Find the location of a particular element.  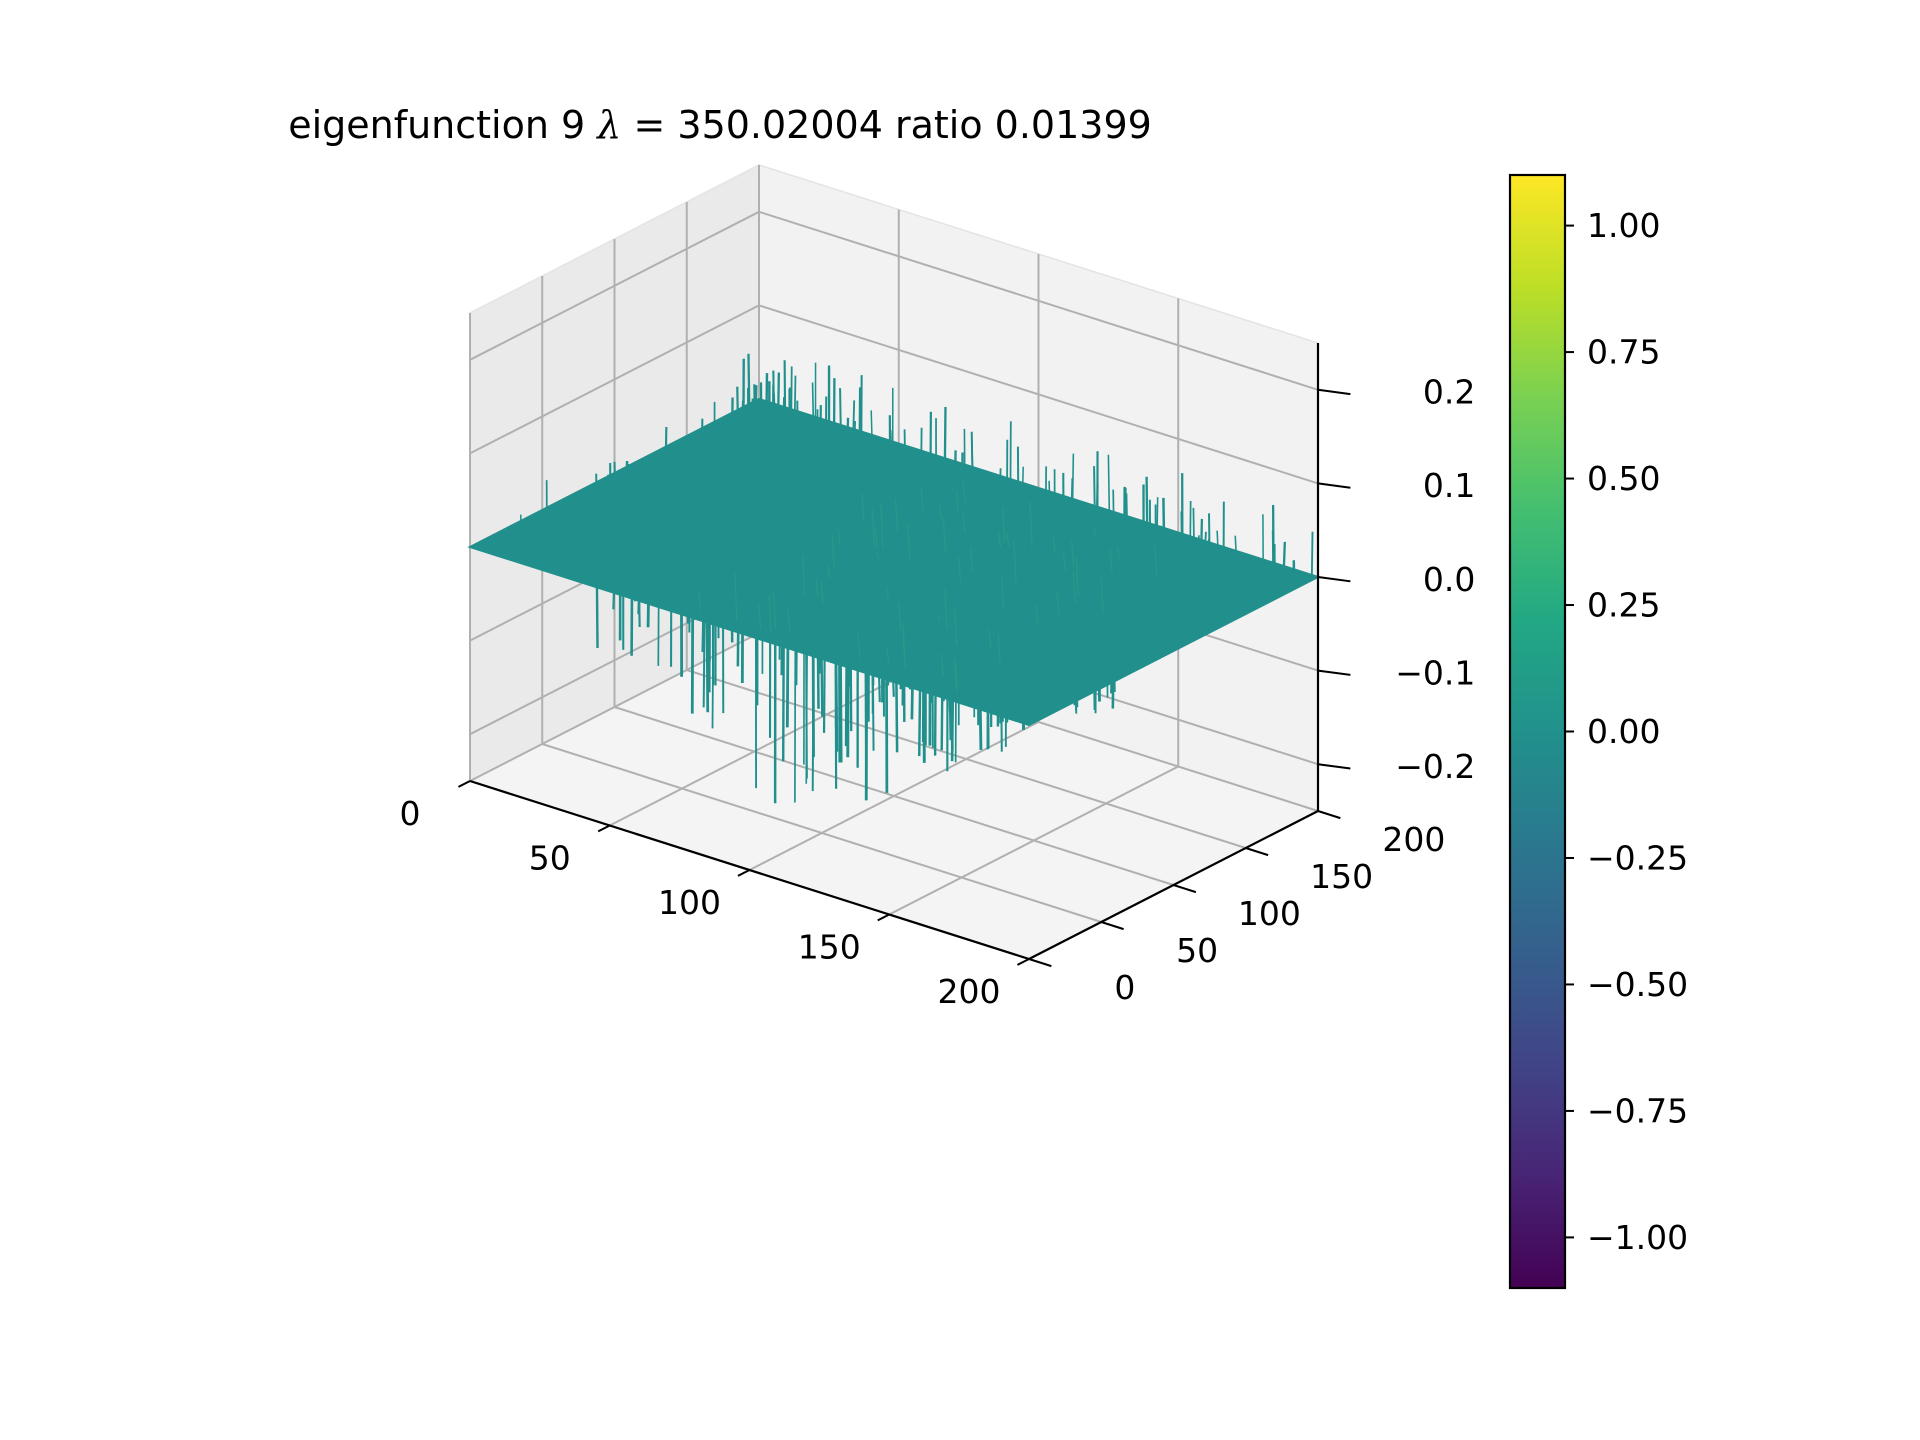

x-tick-label: 200 is located at coordinates (968, 991).